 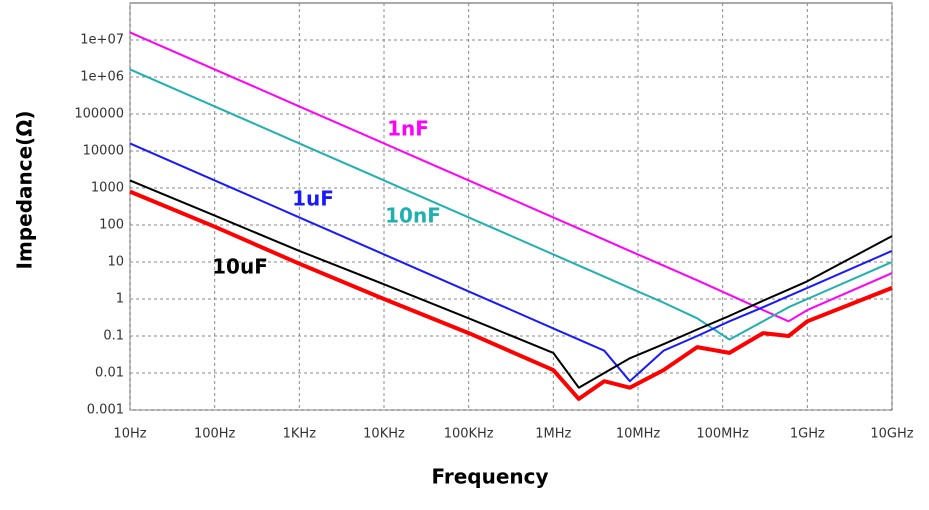 What do you see at coordinates (553, 434) in the screenshot?
I see `x-tick-label: 1MHz` at bounding box center [553, 434].